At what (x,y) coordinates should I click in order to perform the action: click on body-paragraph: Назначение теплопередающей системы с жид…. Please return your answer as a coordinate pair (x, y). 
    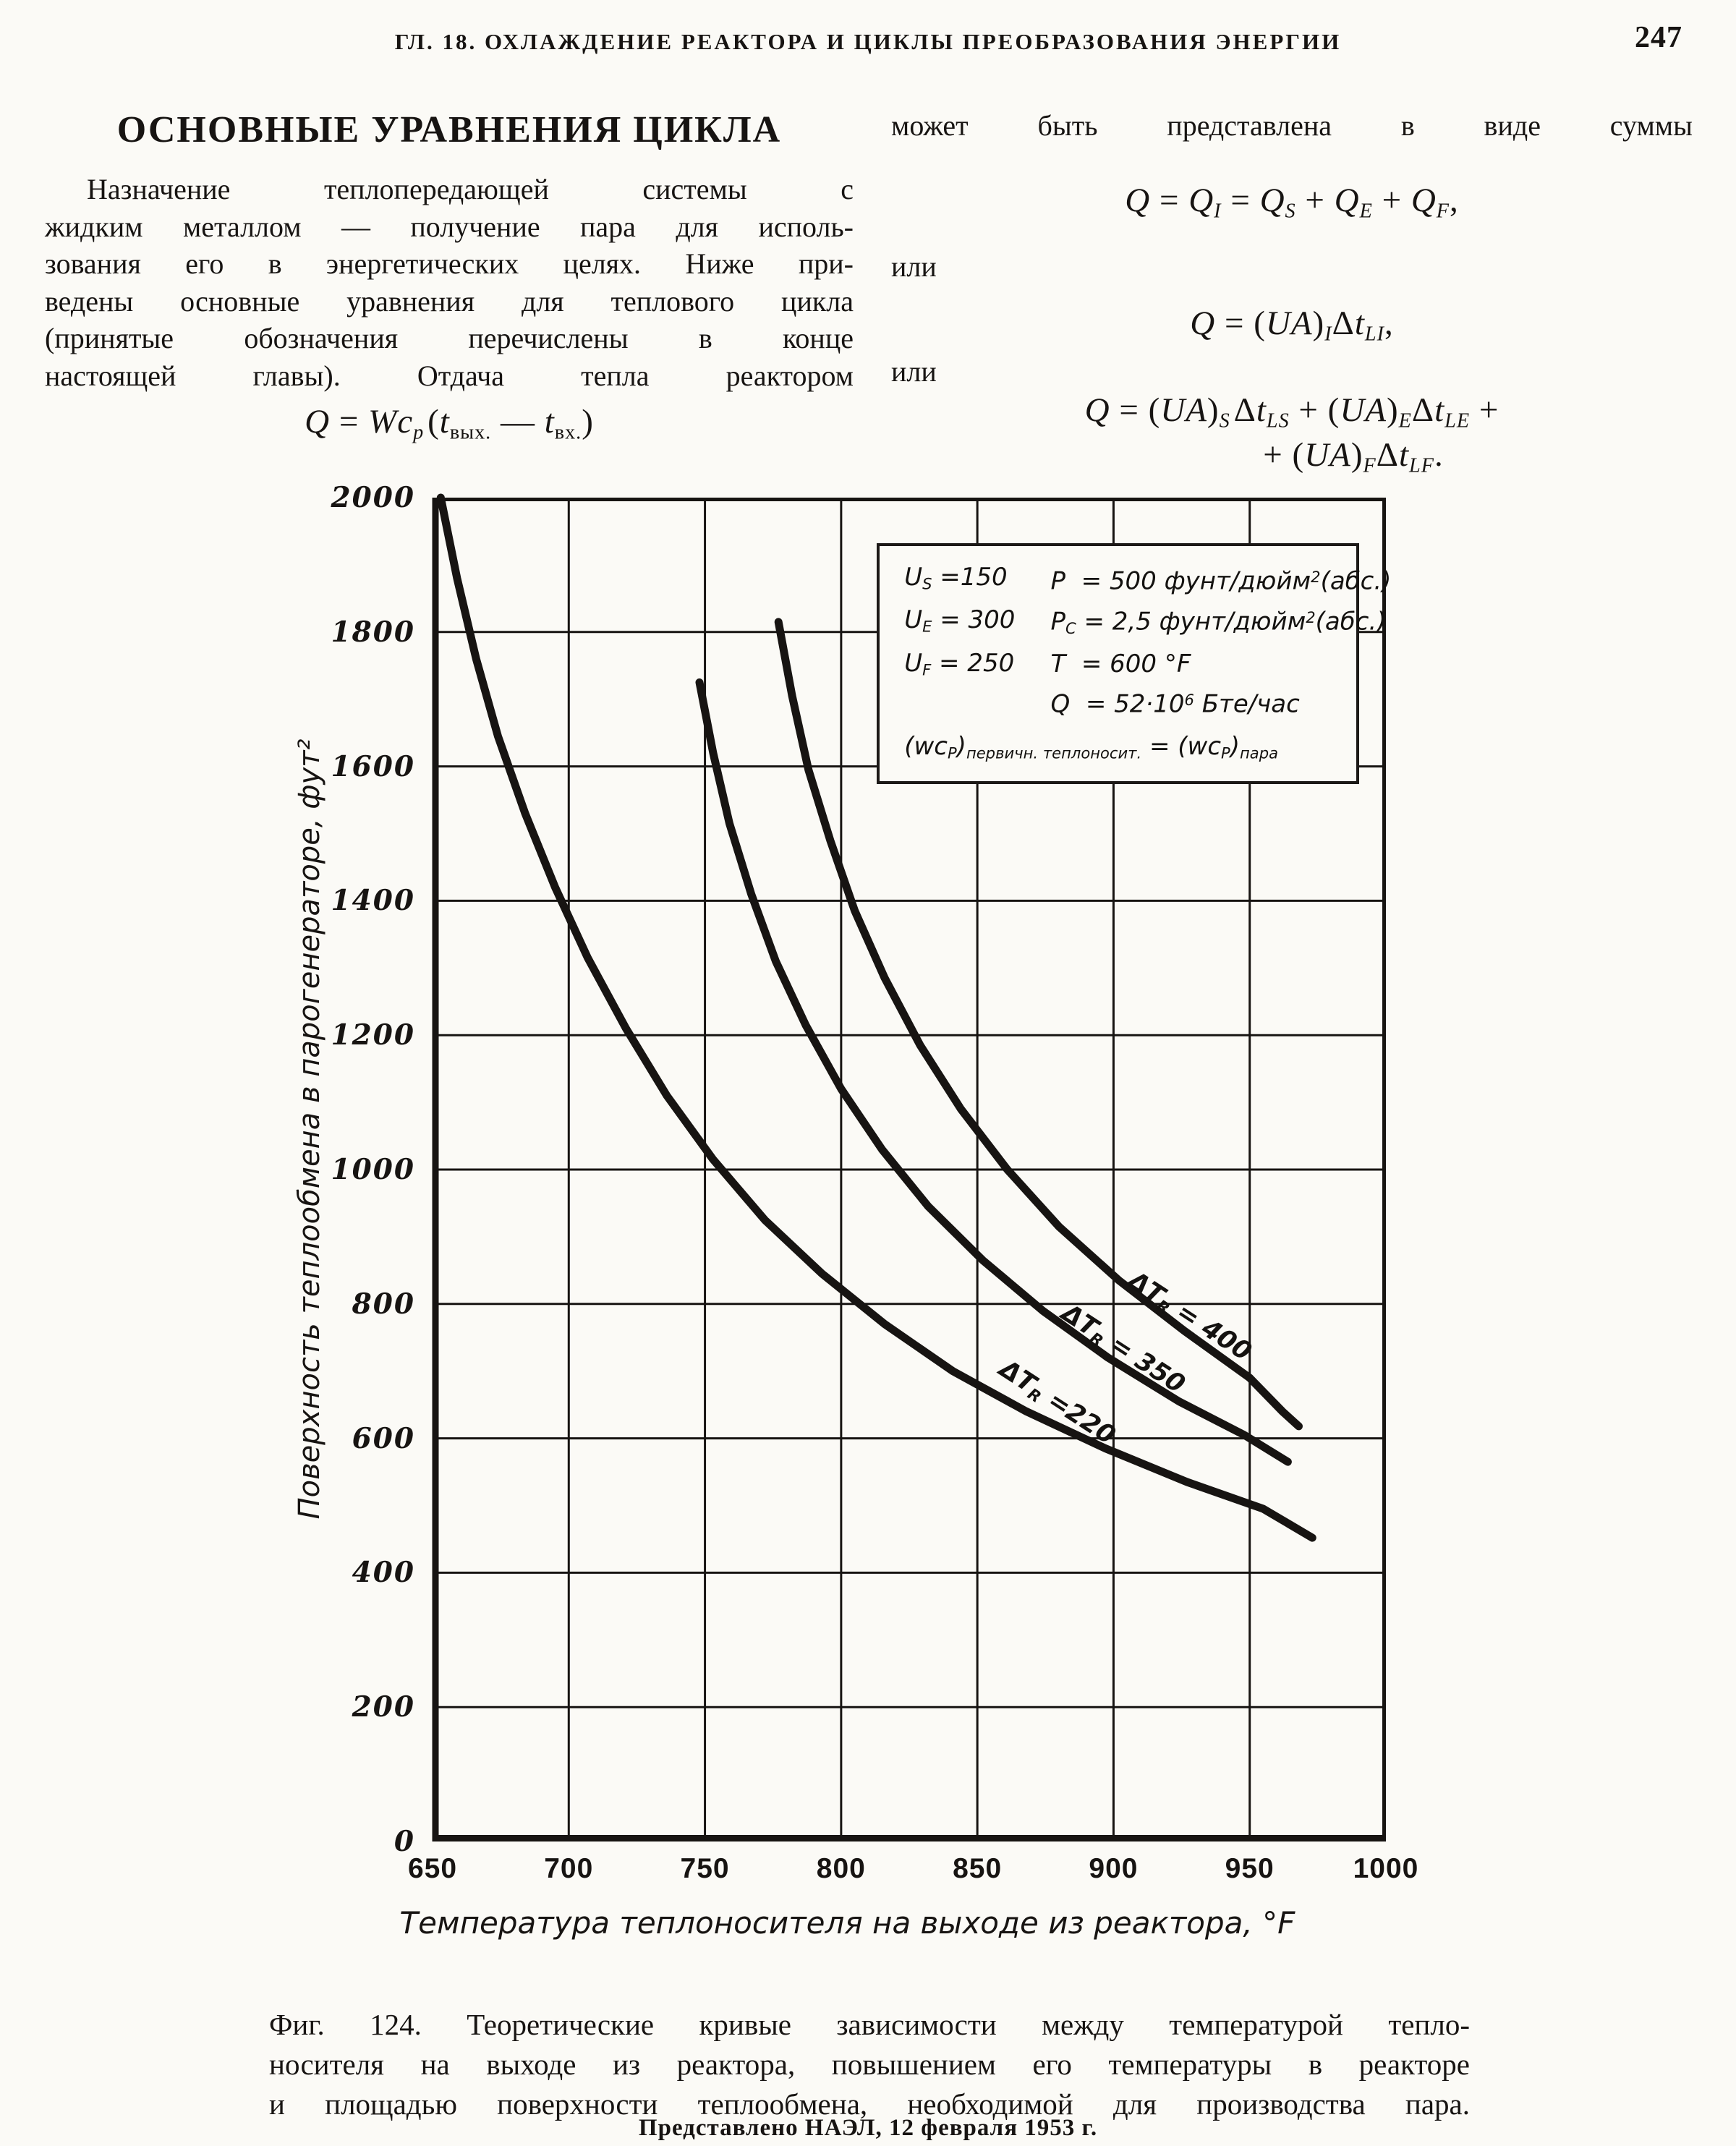
    Looking at the image, I should click on (450, 282).